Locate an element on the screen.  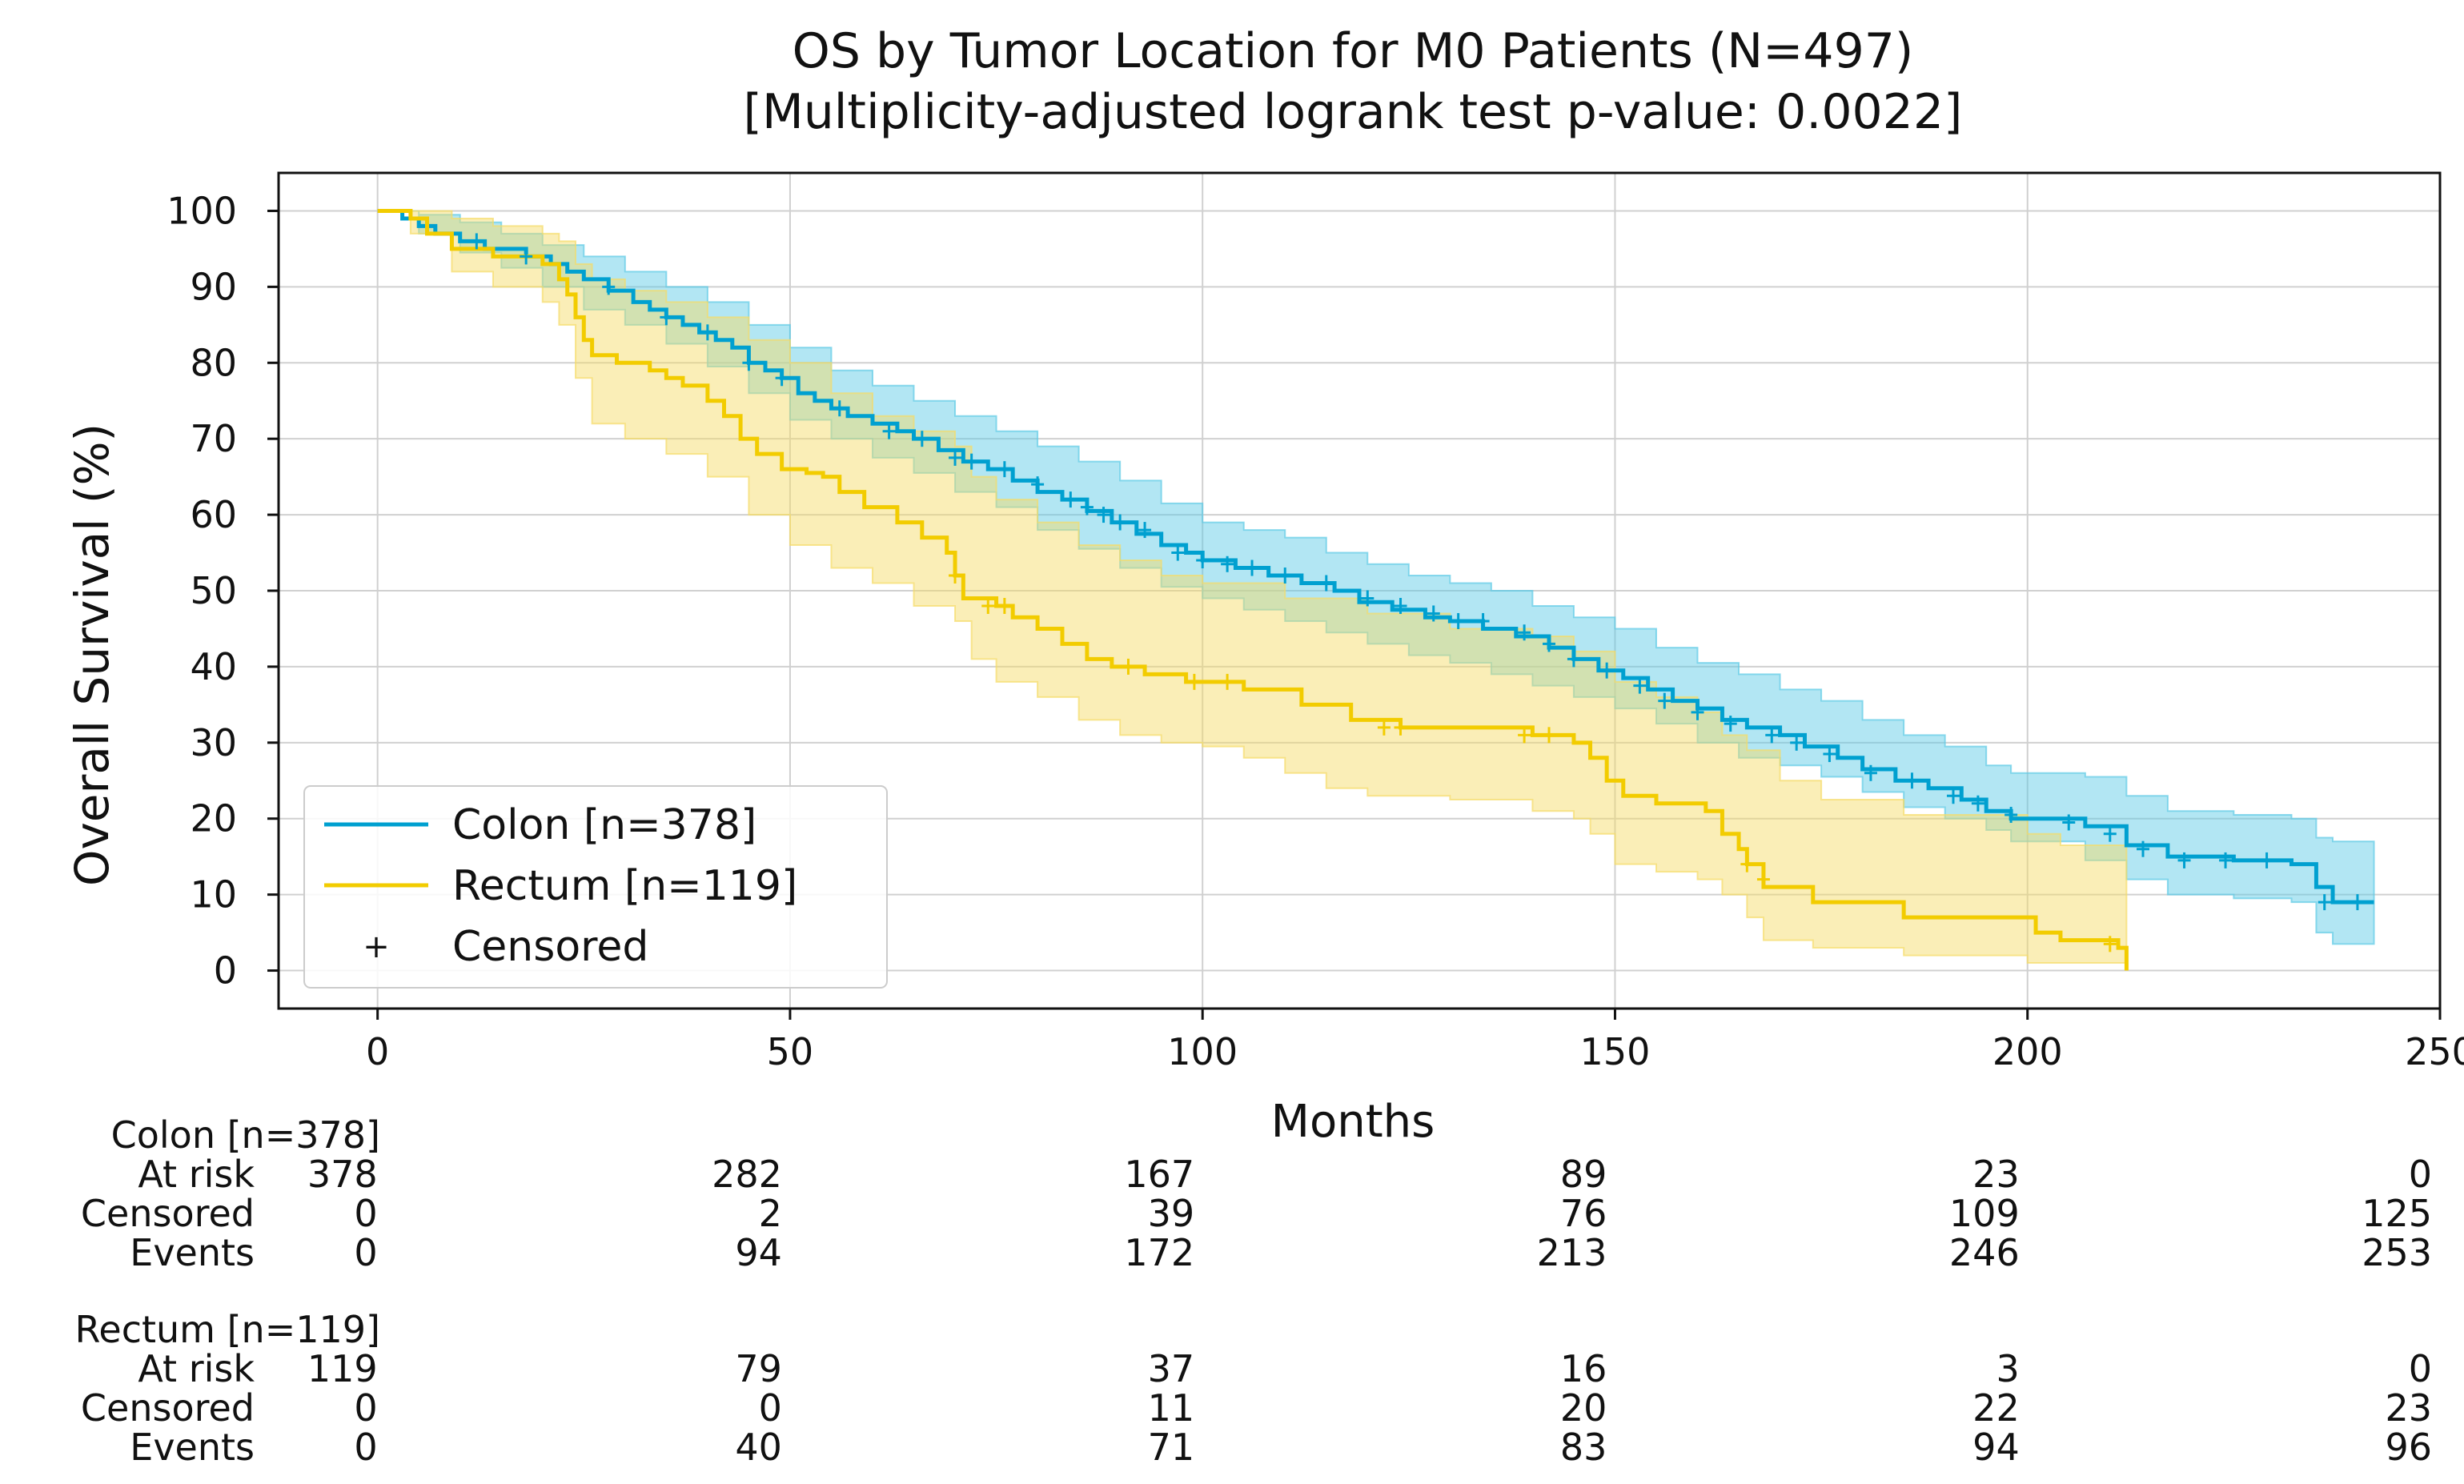
y-tick-label: 60 is located at coordinates (213, 514).